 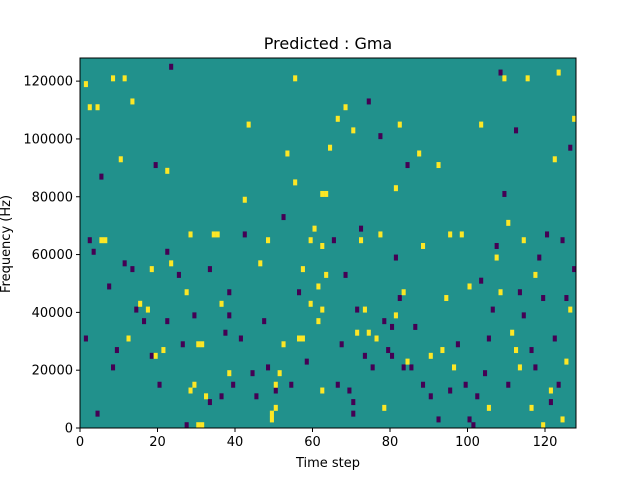 I want to click on x-tick-label: 40, so click(x=235, y=442).